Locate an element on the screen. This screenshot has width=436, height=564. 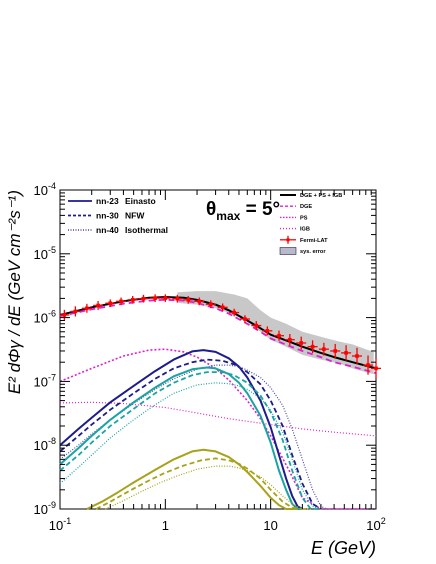
legend-label-profile: NFW is located at coordinates (135, 216).